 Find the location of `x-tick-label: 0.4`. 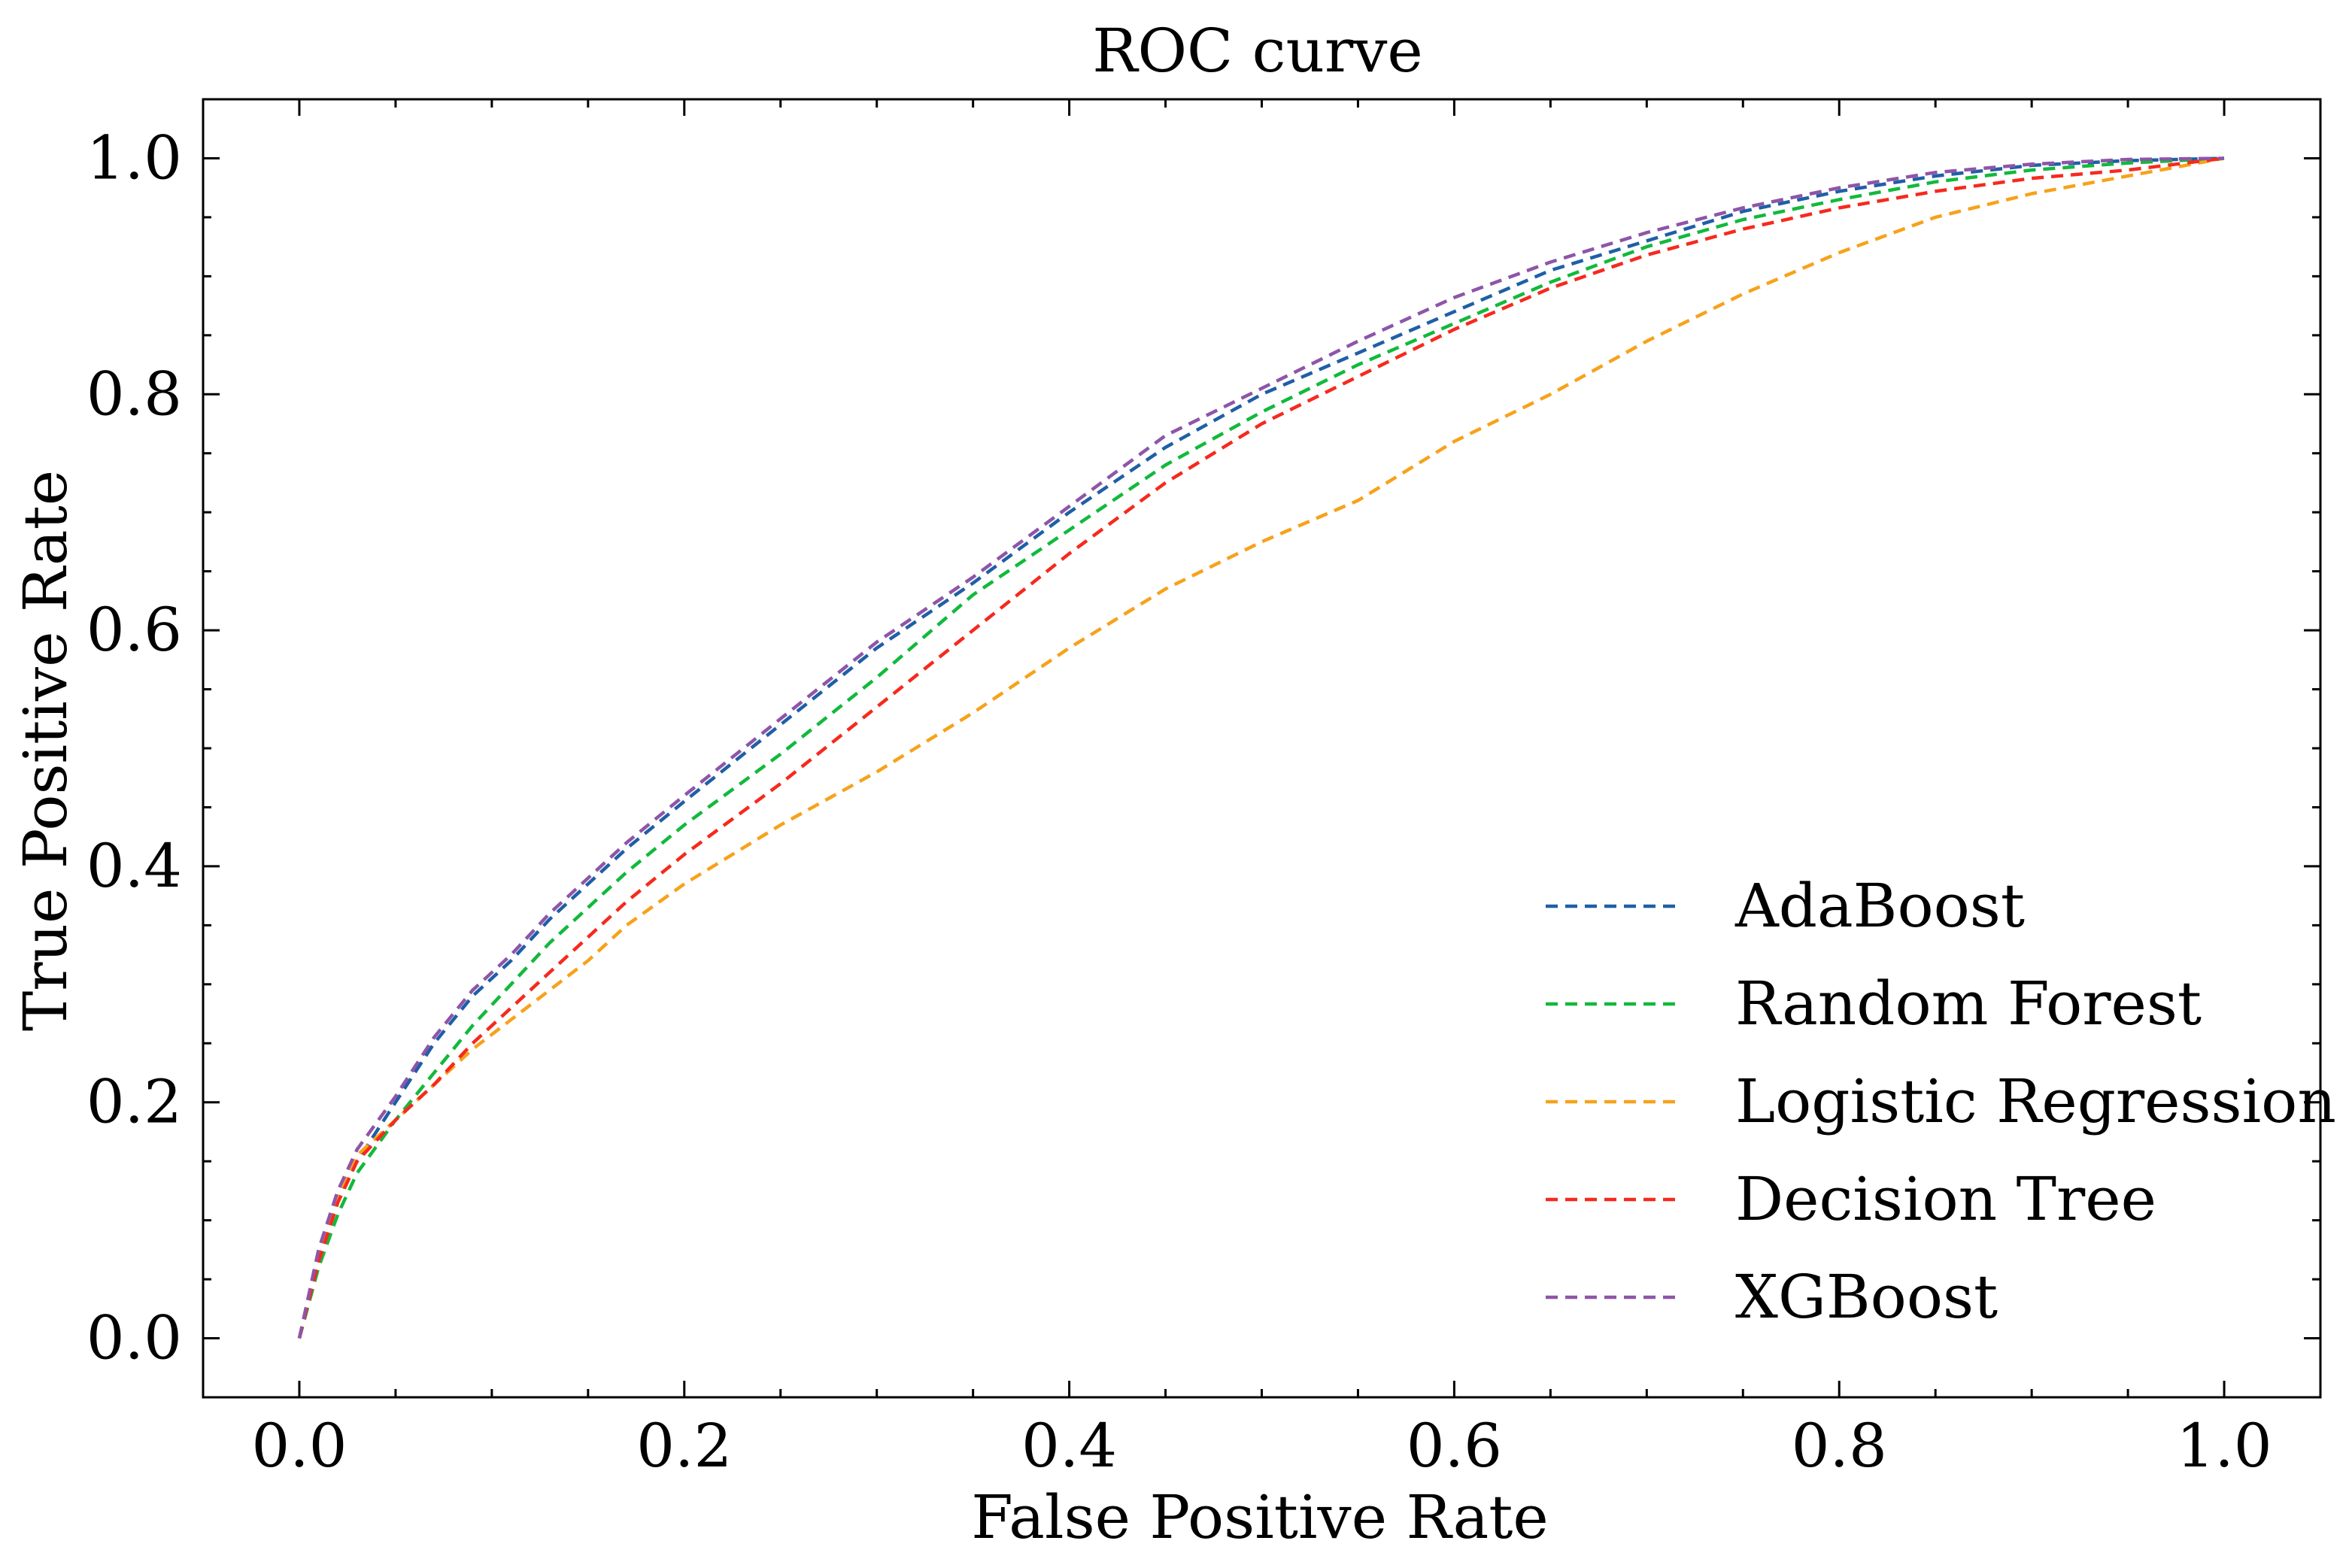

x-tick-label: 0.4 is located at coordinates (1069, 1446).